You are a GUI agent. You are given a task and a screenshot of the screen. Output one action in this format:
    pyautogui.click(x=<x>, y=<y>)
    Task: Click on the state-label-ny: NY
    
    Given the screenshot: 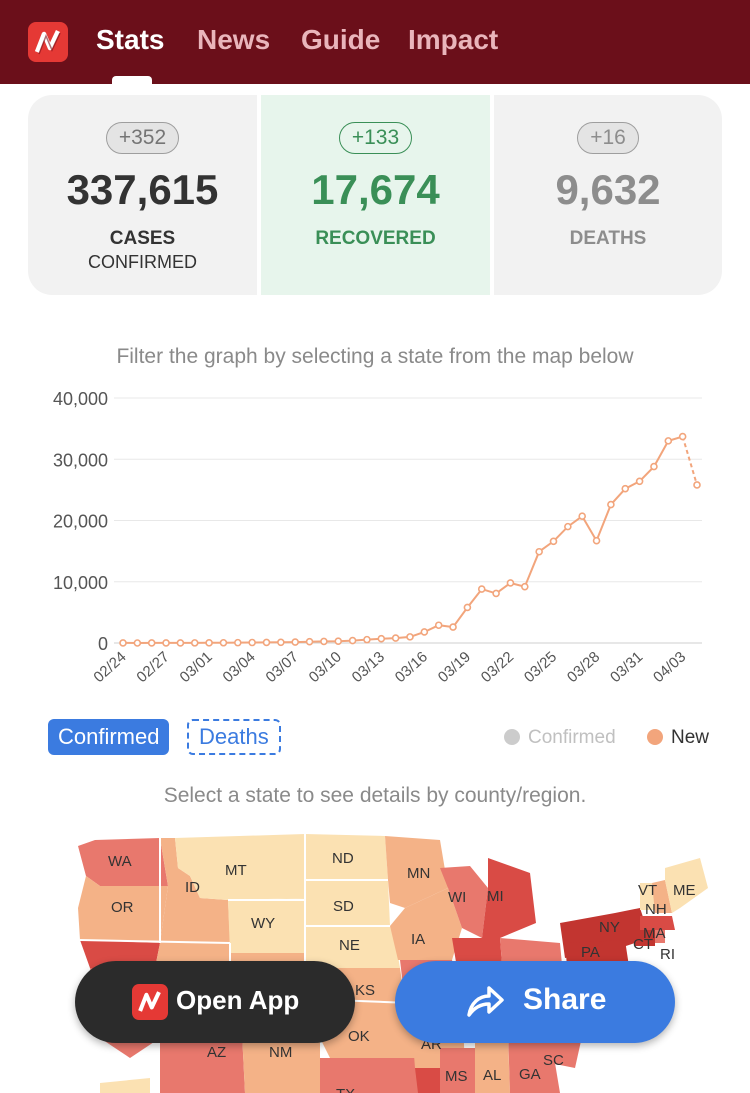 What is the action you would take?
    pyautogui.click(x=609, y=927)
    